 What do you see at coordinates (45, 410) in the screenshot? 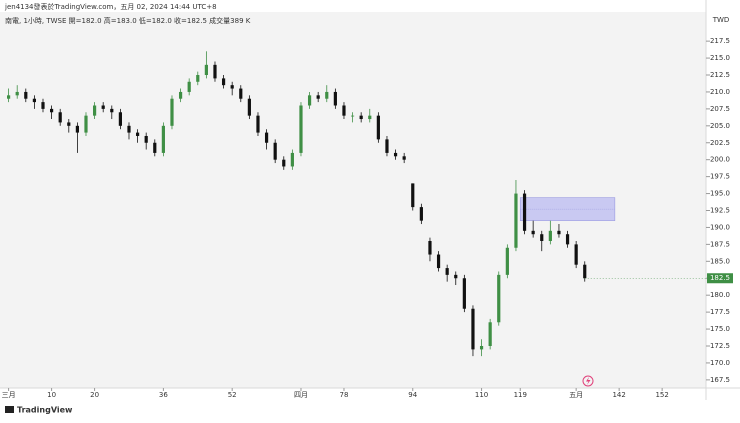
I see `brand: TradingView` at bounding box center [45, 410].